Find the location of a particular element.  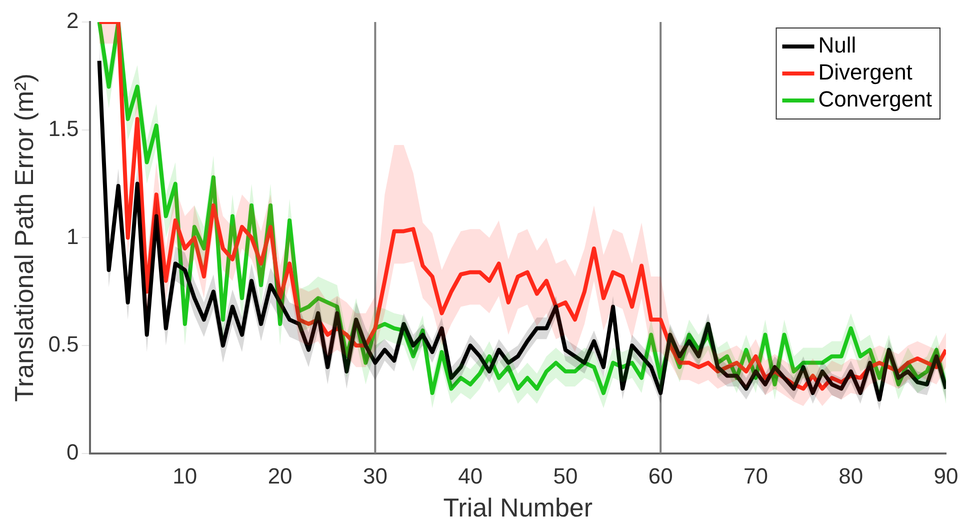

y-tick-label: 0 is located at coordinates (72, 451).